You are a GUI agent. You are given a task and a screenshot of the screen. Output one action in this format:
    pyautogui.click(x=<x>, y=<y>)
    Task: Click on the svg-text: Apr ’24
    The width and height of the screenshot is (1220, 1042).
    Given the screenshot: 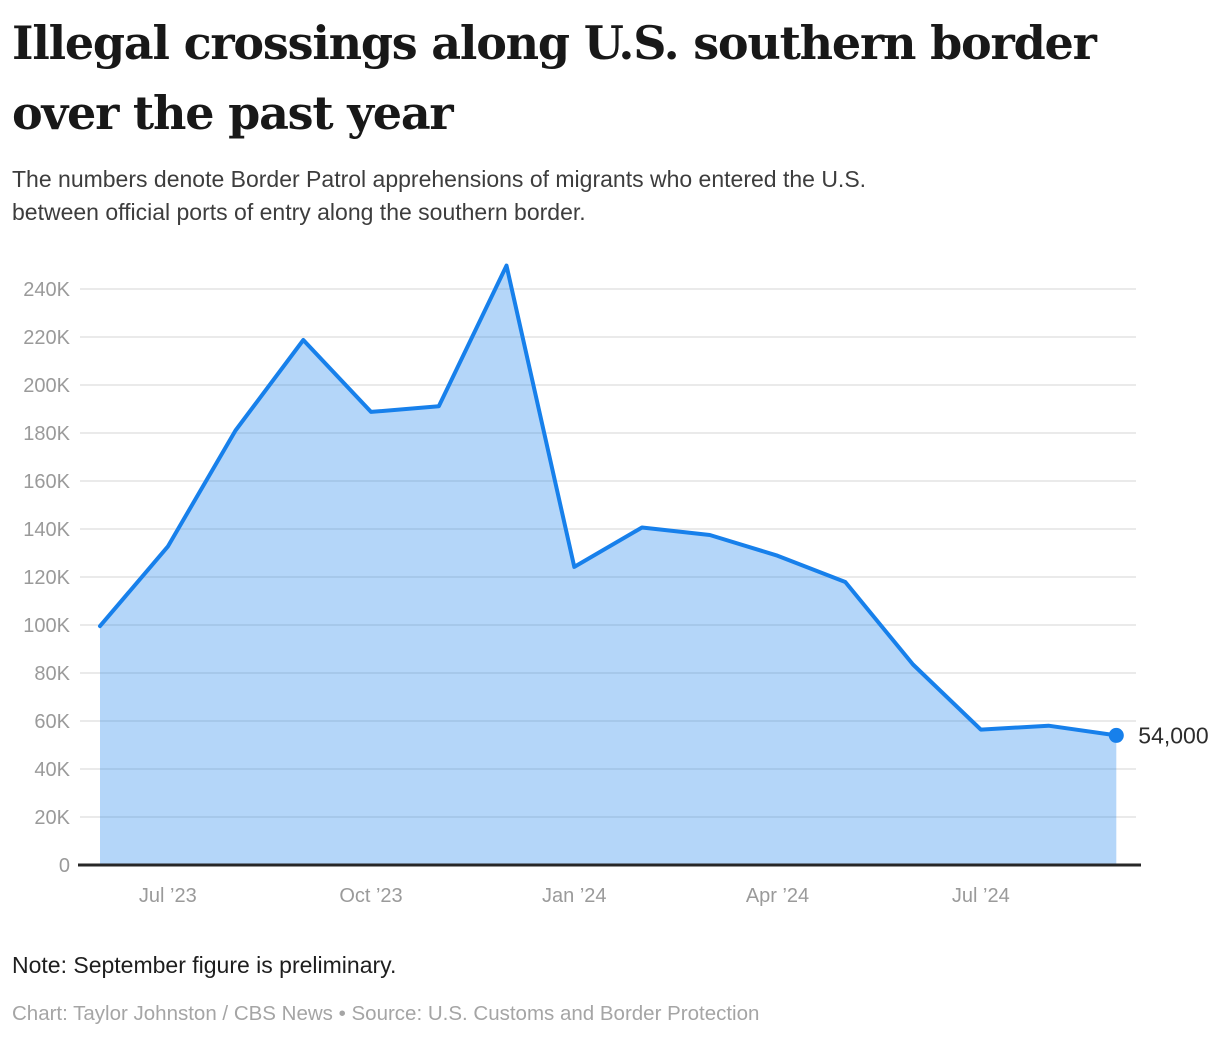 What is the action you would take?
    pyautogui.click(x=777, y=896)
    